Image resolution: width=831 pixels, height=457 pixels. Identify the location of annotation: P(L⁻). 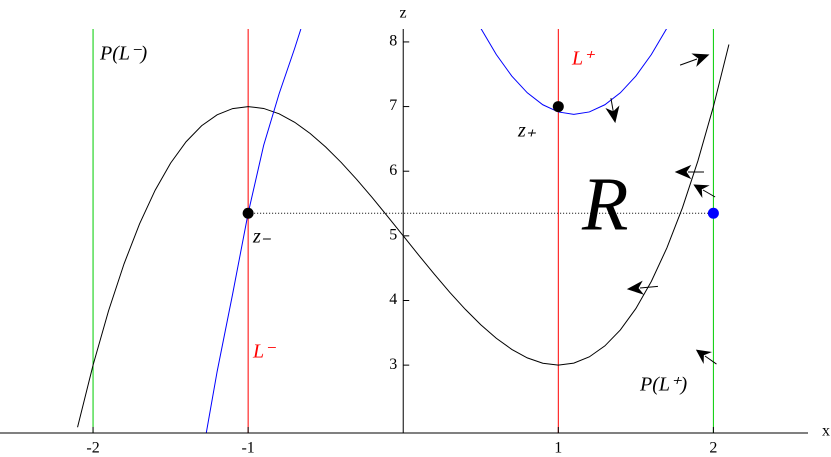
(123, 54).